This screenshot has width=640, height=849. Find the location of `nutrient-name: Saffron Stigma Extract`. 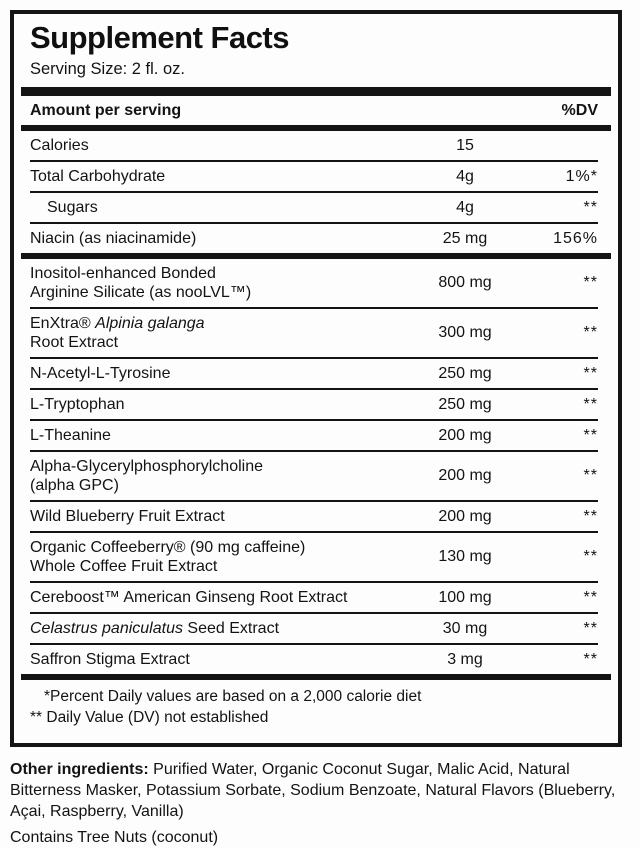

nutrient-name: Saffron Stigma Extract is located at coordinates (110, 659).